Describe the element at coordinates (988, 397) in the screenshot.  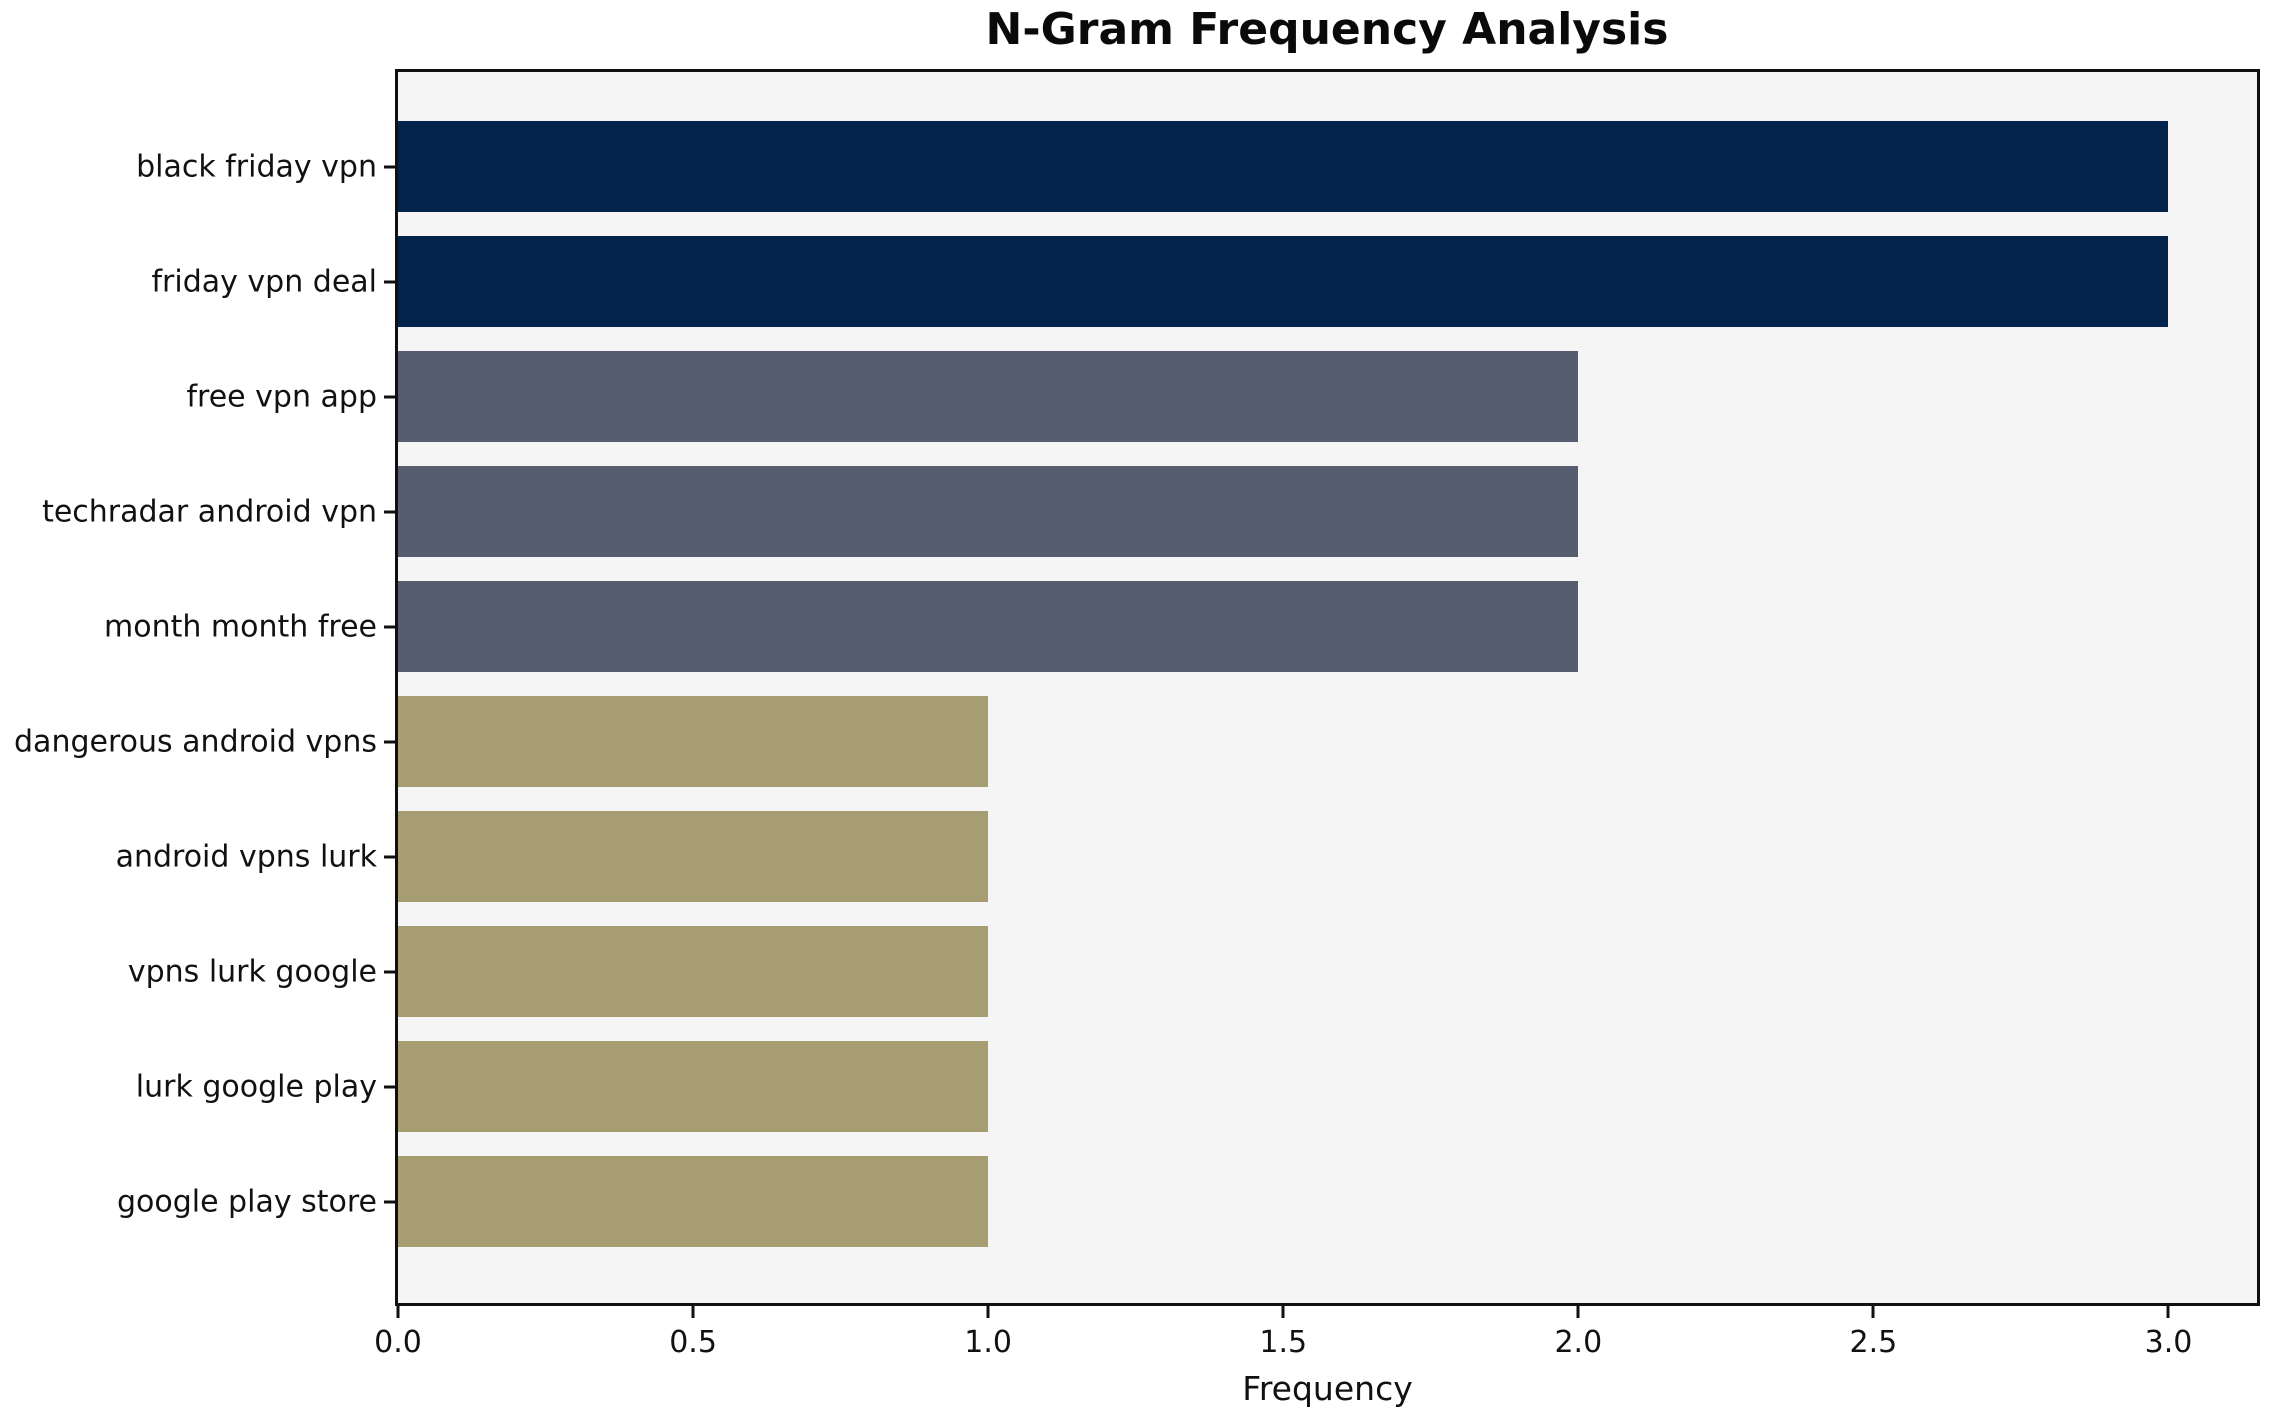
I see `bar-free-vpn-app` at that location.